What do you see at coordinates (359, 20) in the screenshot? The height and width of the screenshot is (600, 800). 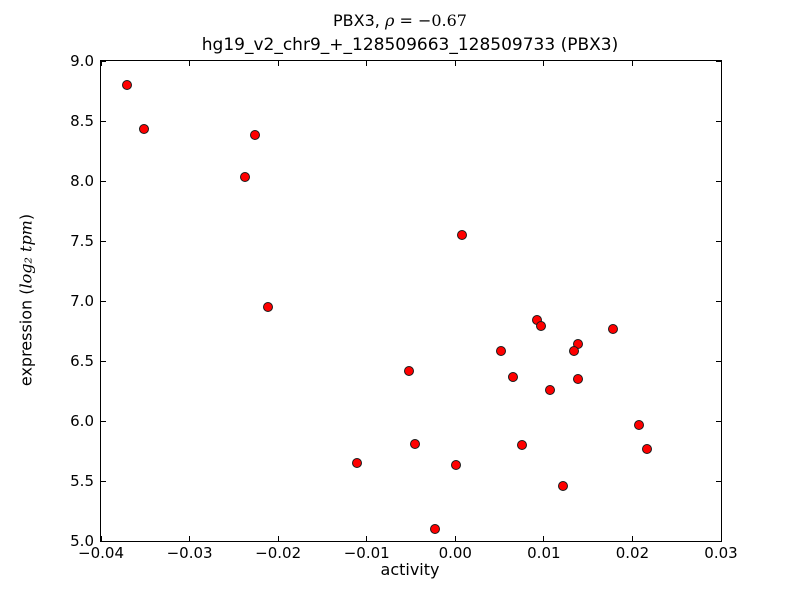 I see `figure-title-text: PBX3,` at bounding box center [359, 20].